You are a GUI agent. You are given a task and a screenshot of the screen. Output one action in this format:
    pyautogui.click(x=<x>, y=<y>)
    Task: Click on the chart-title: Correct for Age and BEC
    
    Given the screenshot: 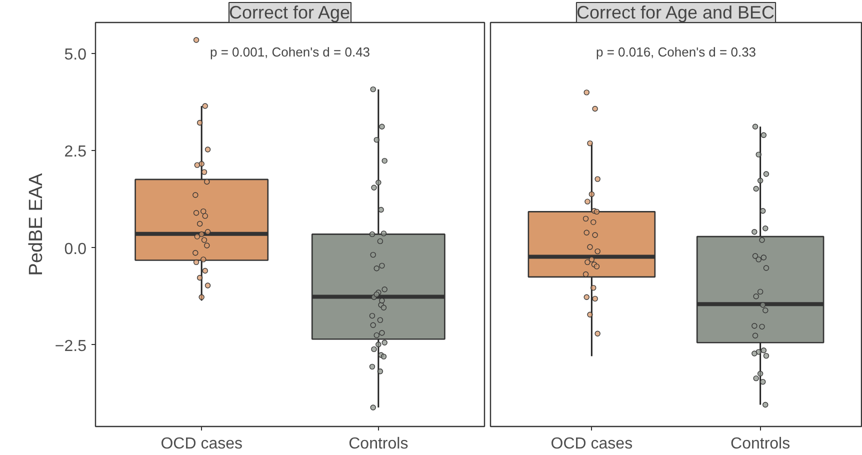 What is the action you would take?
    pyautogui.click(x=675, y=12)
    